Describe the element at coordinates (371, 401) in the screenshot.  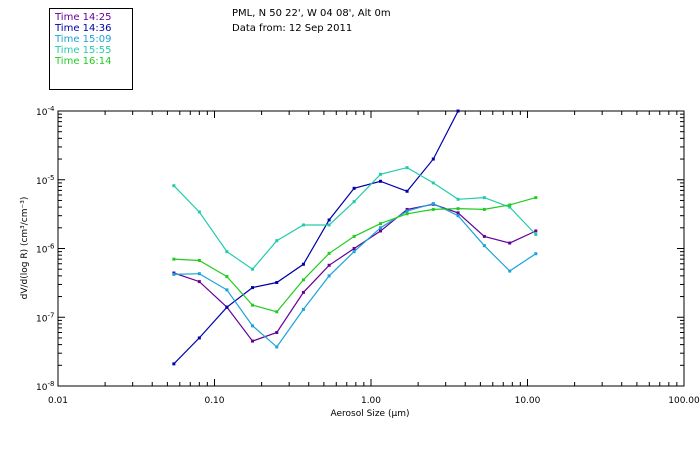
I see `x-tick-label: 1.00` at that location.